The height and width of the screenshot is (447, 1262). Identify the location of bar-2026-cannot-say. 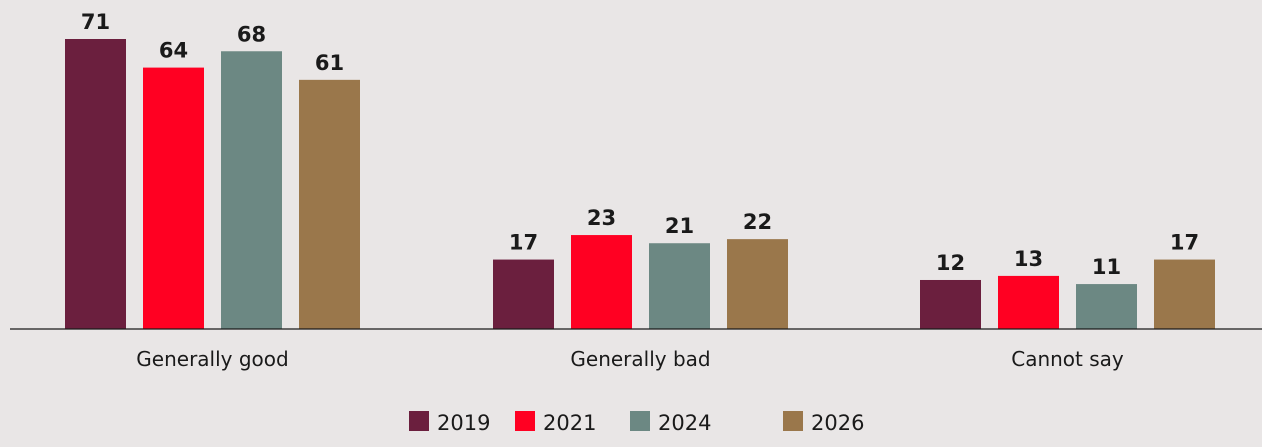
(1184, 294).